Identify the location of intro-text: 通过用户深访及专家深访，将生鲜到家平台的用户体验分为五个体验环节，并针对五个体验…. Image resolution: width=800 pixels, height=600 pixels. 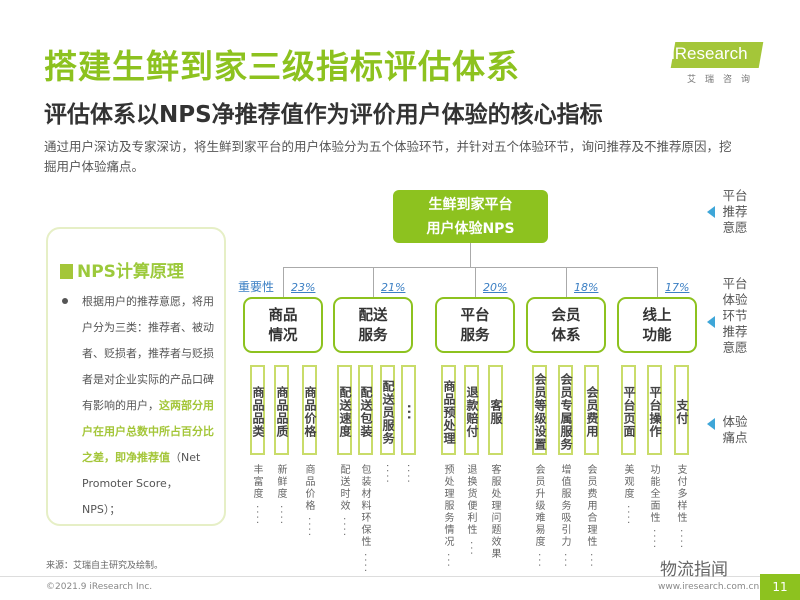
(388, 156).